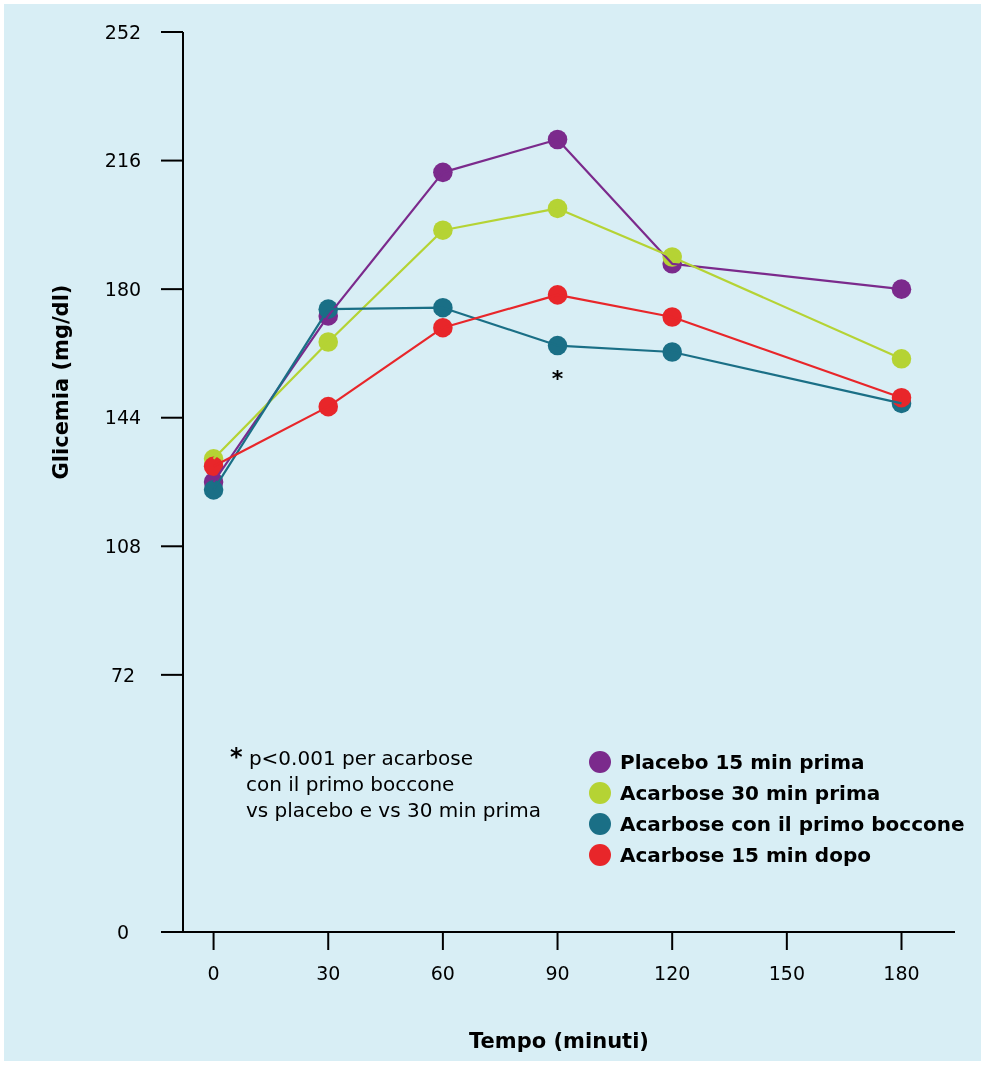 This screenshot has height=1065, width=985. I want to click on legend-label: Placebo 15 min prima, so click(742, 762).